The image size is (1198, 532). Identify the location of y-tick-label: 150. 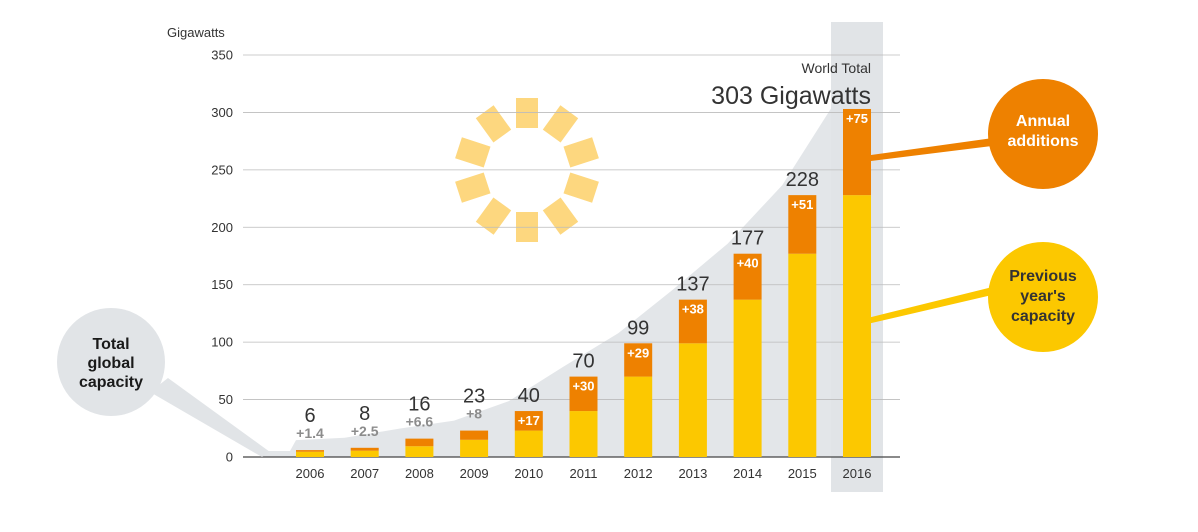
(222, 284).